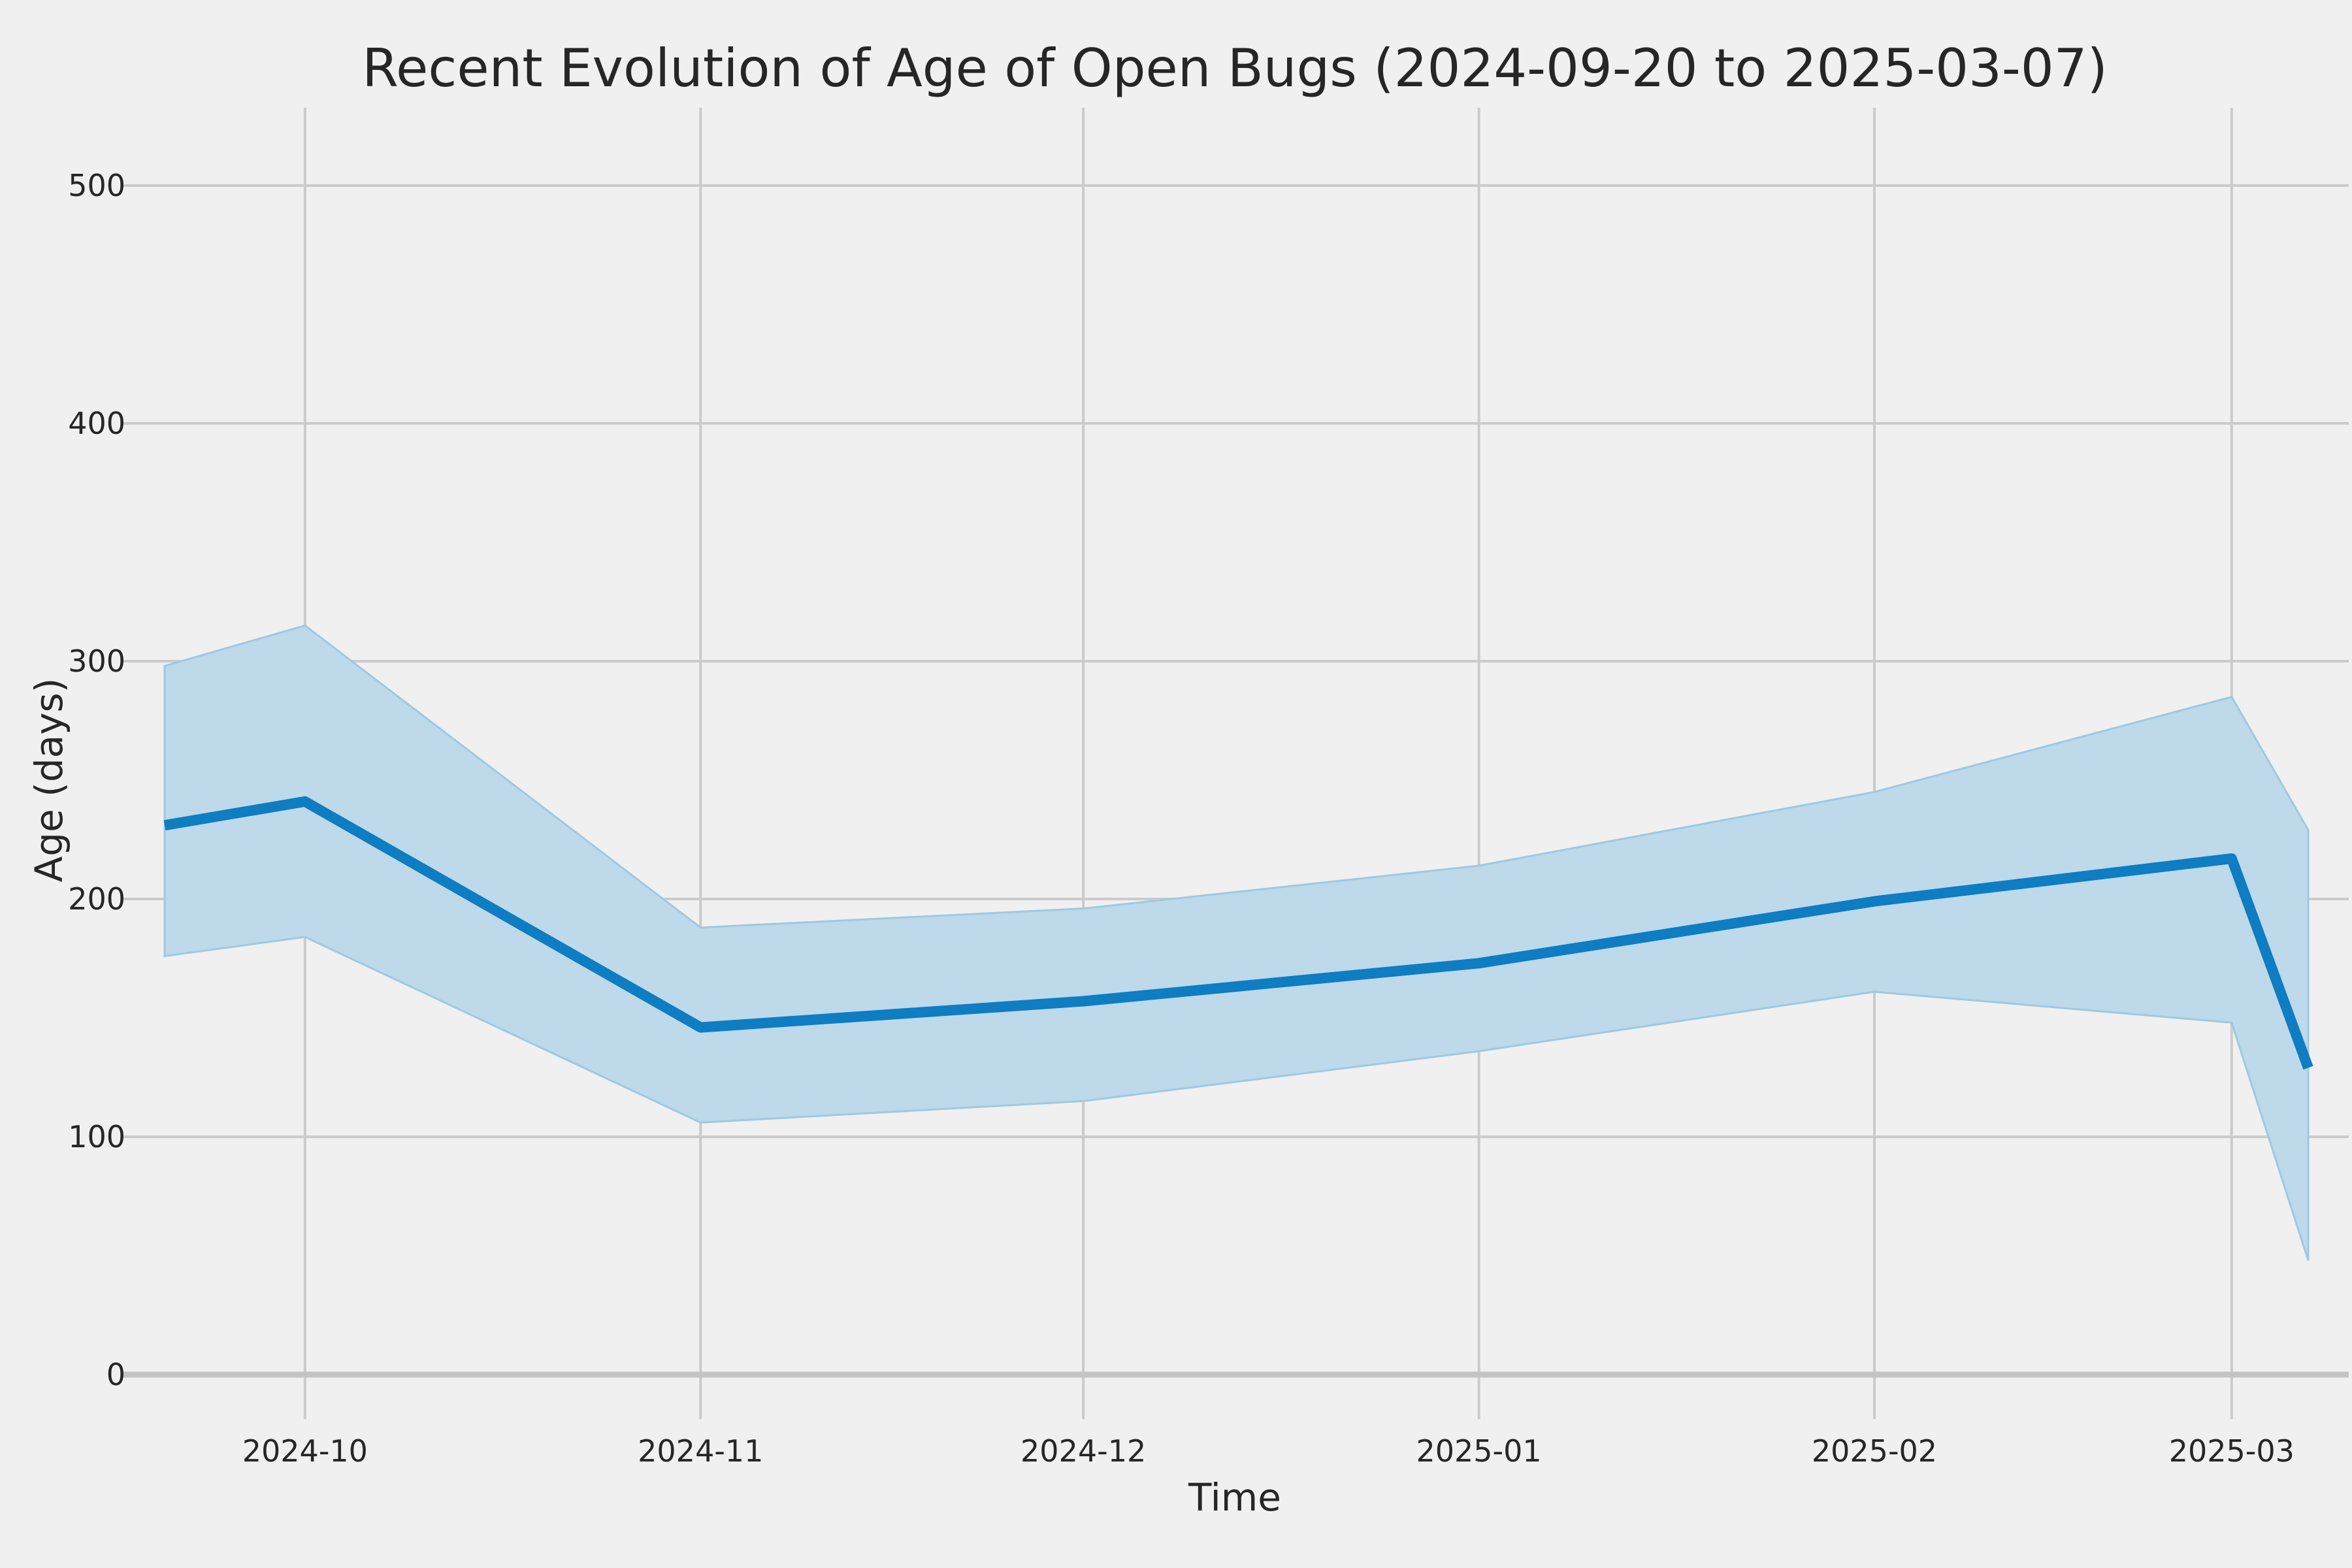 Image resolution: width=2352 pixels, height=1568 pixels. I want to click on y-tick-label: 100, so click(96, 1136).